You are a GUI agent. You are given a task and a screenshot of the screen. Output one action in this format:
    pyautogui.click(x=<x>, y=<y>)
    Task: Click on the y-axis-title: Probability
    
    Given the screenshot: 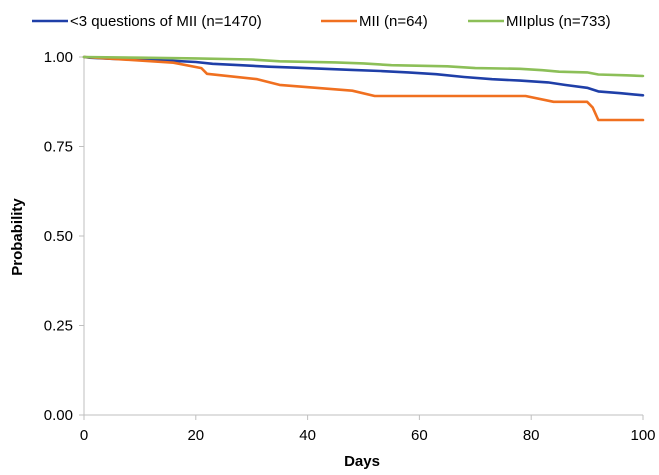 What is the action you would take?
    pyautogui.click(x=17, y=237)
    